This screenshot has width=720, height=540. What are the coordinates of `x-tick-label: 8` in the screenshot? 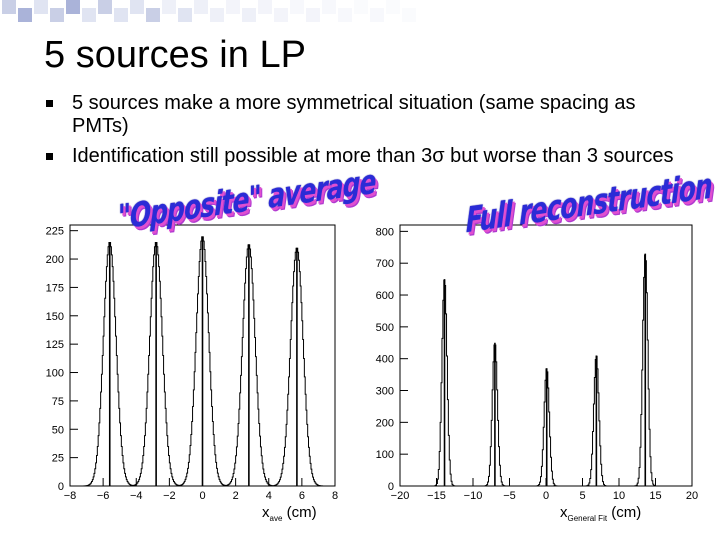 It's located at (335, 496).